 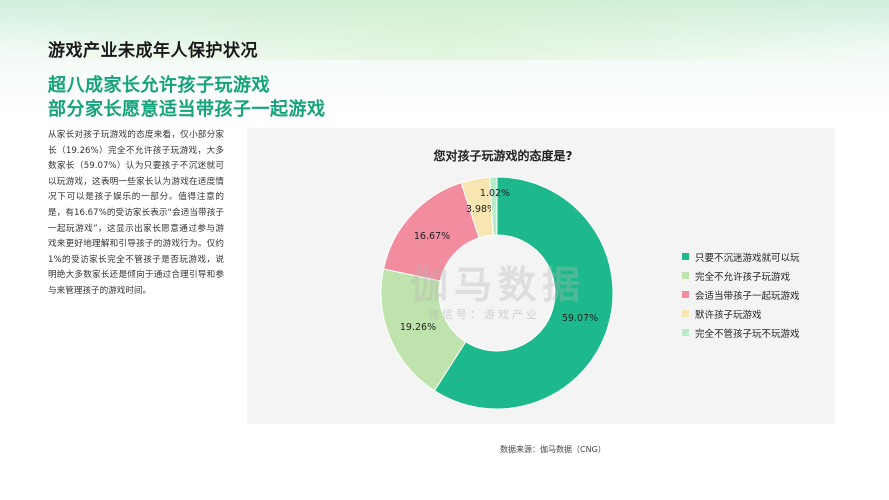 What do you see at coordinates (495, 193) in the screenshot?
I see `slice-value-label: 1.02%` at bounding box center [495, 193].